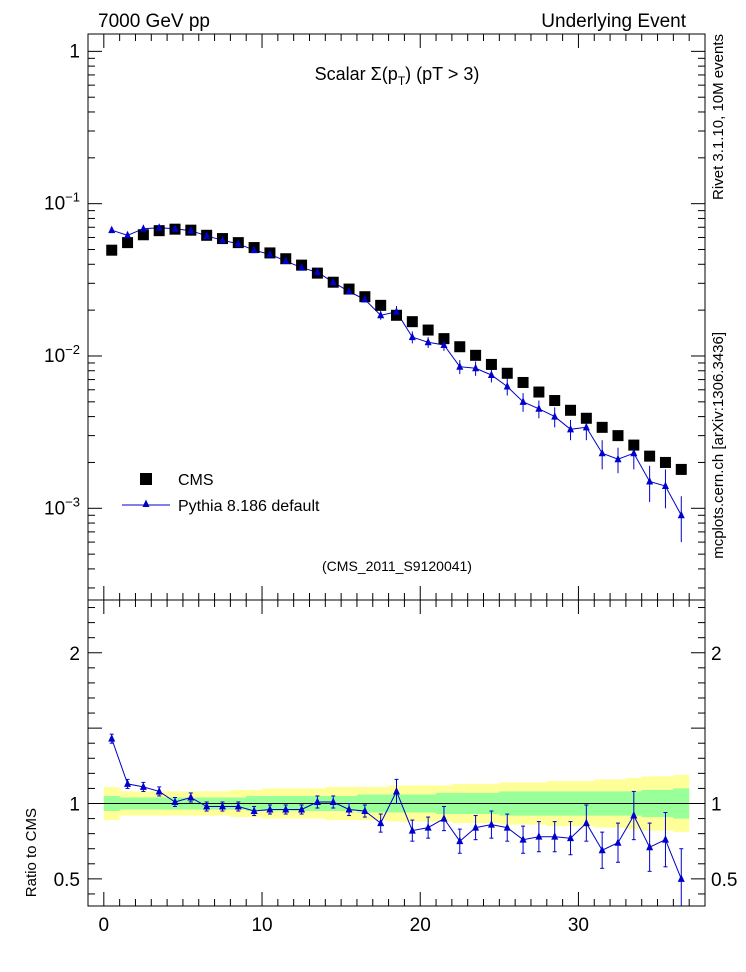 Image resolution: width=746 pixels, height=972 pixels. Describe the element at coordinates (104, 925) in the screenshot. I see `ratio-xtick-label: 0` at that location.